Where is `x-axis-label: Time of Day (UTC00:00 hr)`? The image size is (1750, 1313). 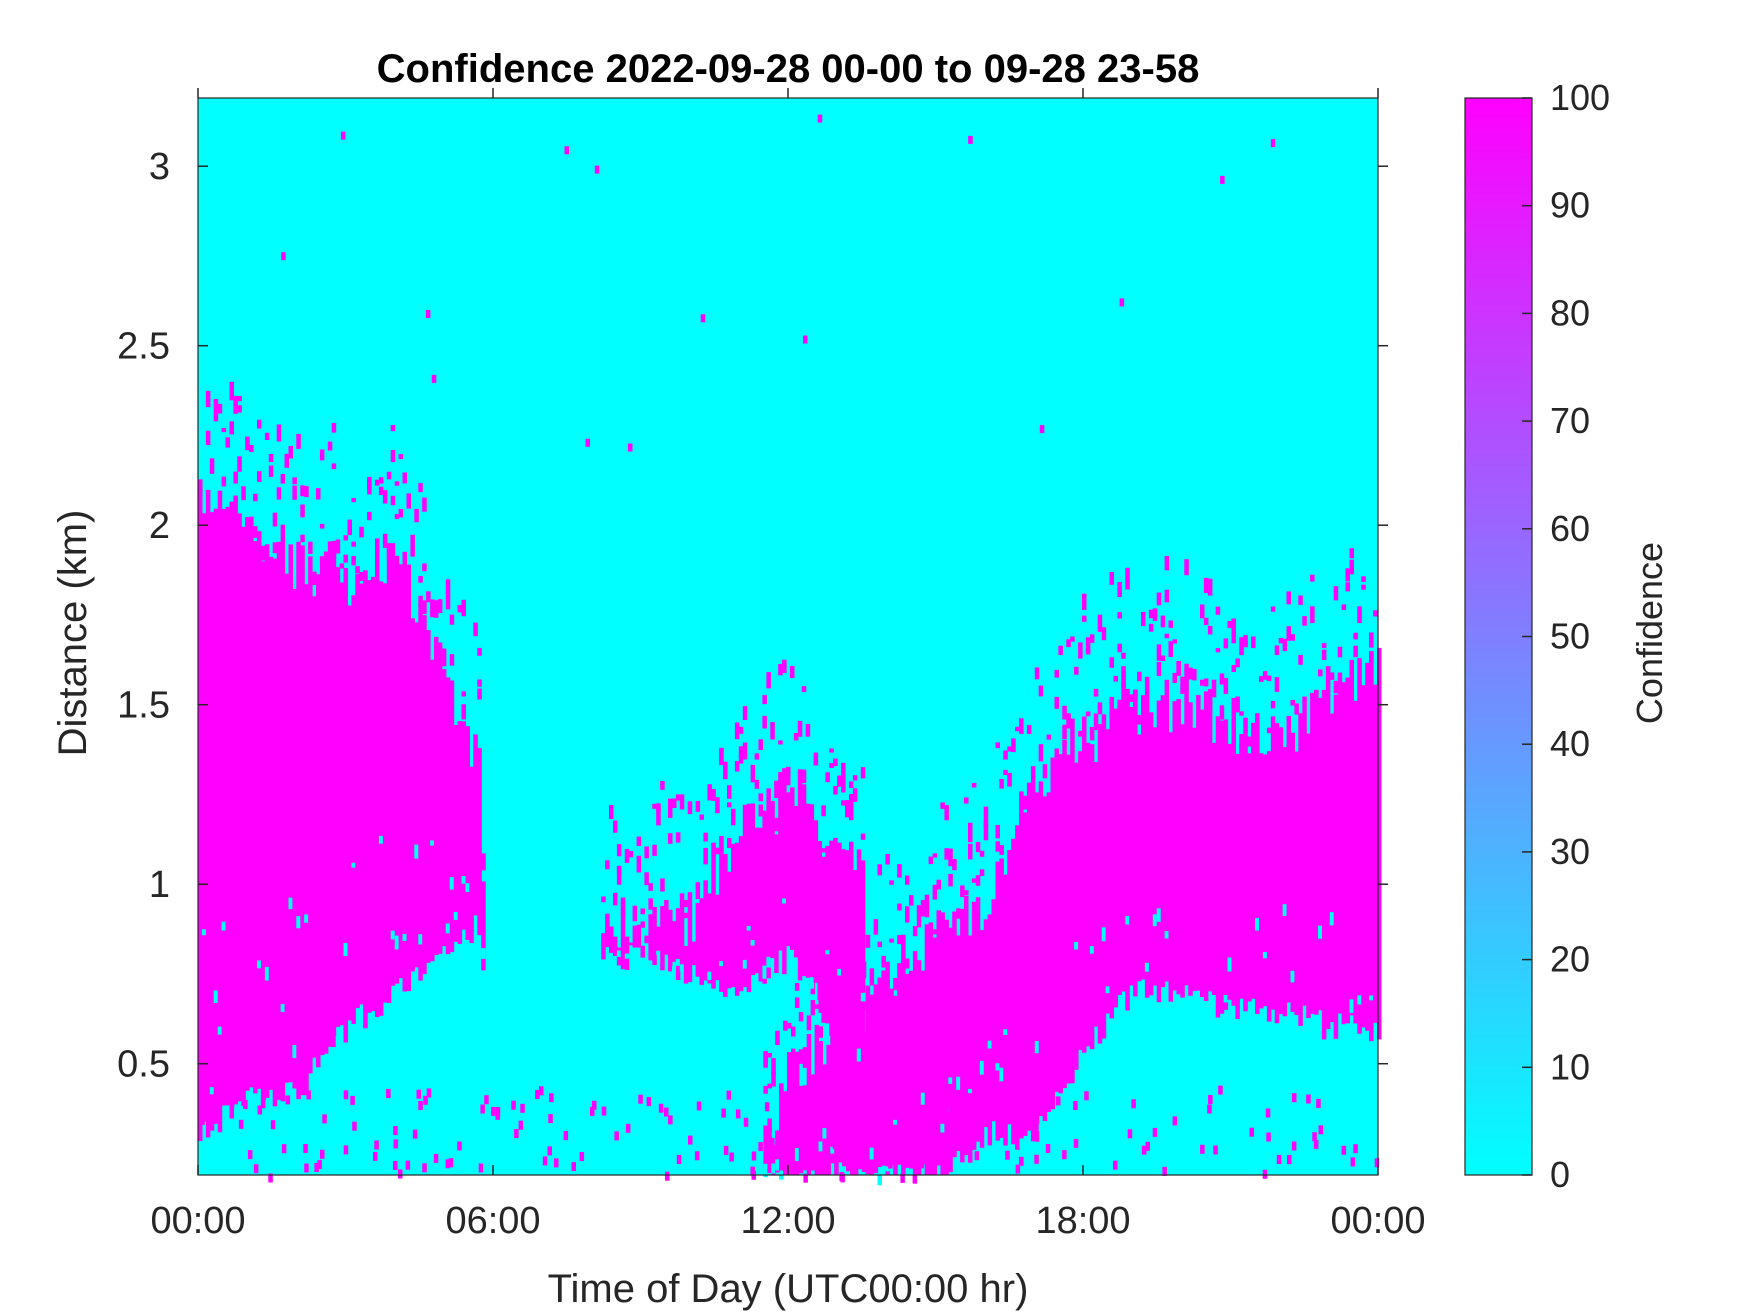
x-axis-label: Time of Day (UTC00:00 hr) is located at coordinates (788, 1289).